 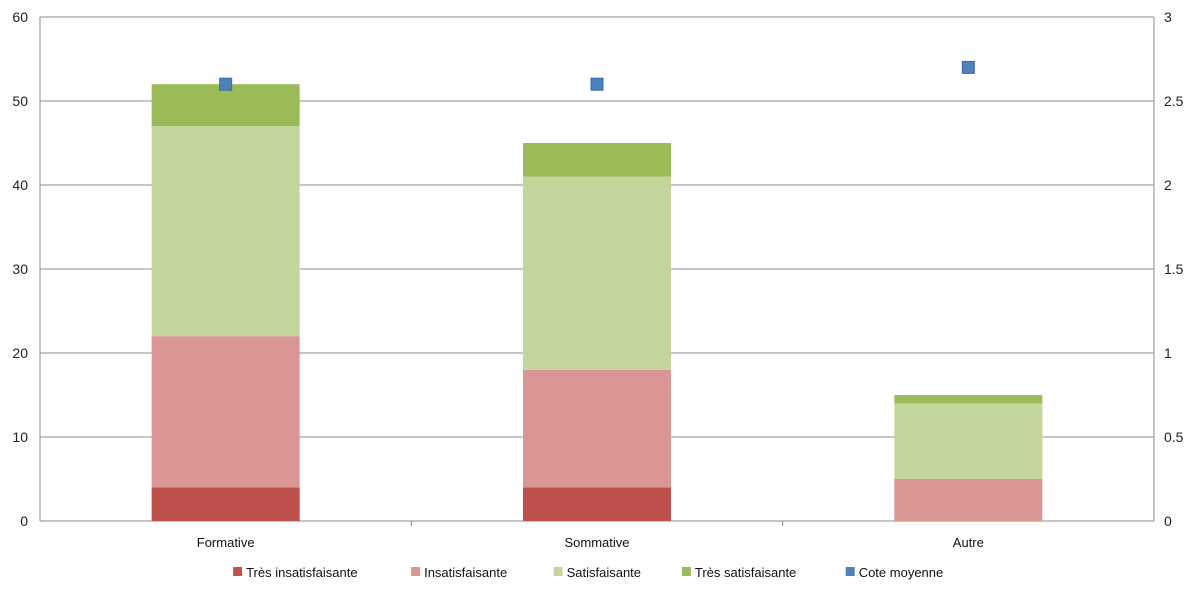 I want to click on legend-label: Cote moyenne, so click(x=901, y=572).